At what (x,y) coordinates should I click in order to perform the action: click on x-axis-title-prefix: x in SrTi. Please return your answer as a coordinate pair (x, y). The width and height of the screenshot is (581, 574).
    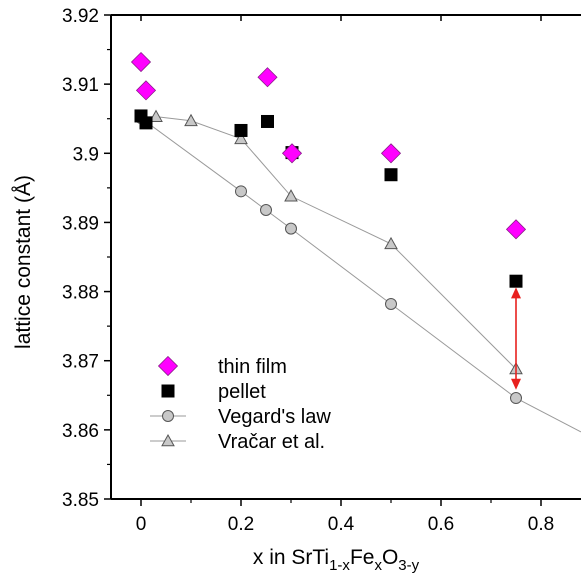
    Looking at the image, I should click on (291, 557).